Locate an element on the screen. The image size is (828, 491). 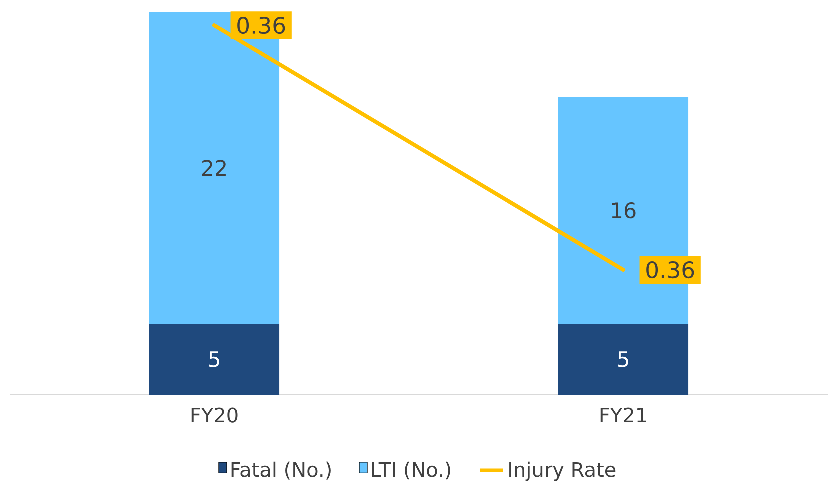
x-tick-label: FY20 is located at coordinates (215, 415).